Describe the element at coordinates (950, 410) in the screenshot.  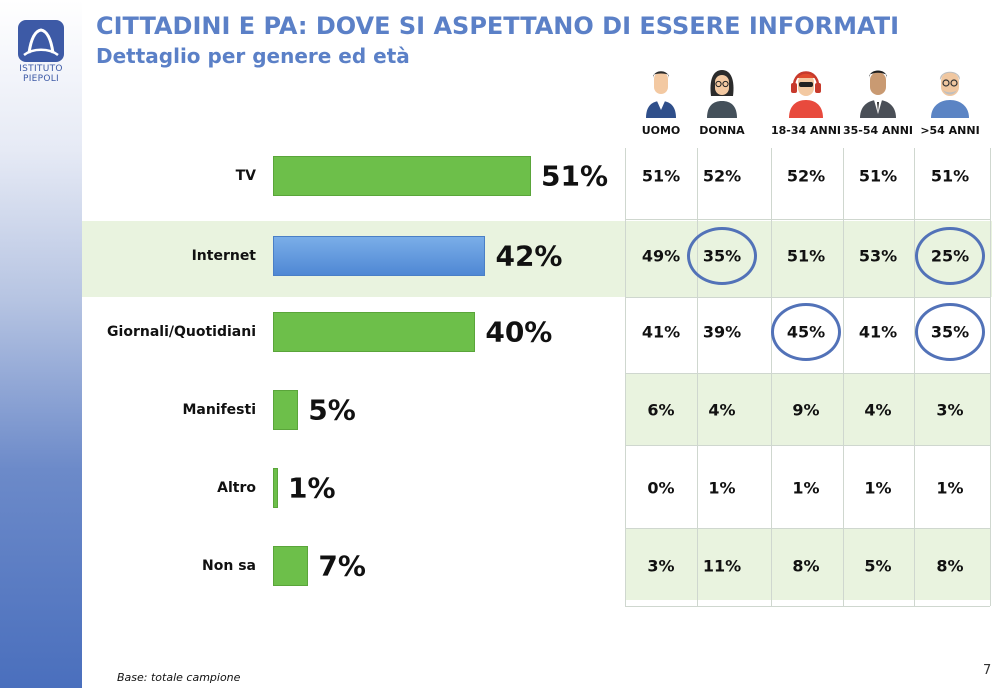
I see `table-cell-r3-c4: 3%` at that location.